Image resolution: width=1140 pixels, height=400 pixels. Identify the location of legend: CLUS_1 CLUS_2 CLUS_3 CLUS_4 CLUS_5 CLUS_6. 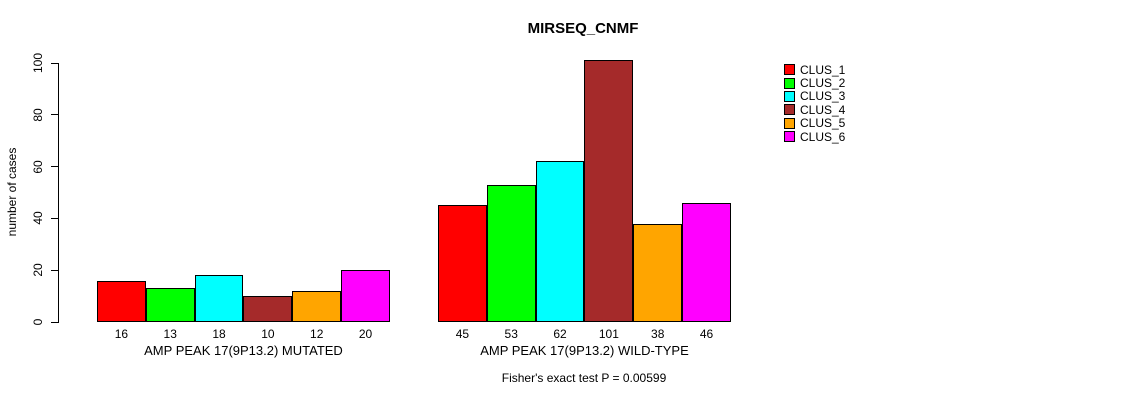
(814, 103).